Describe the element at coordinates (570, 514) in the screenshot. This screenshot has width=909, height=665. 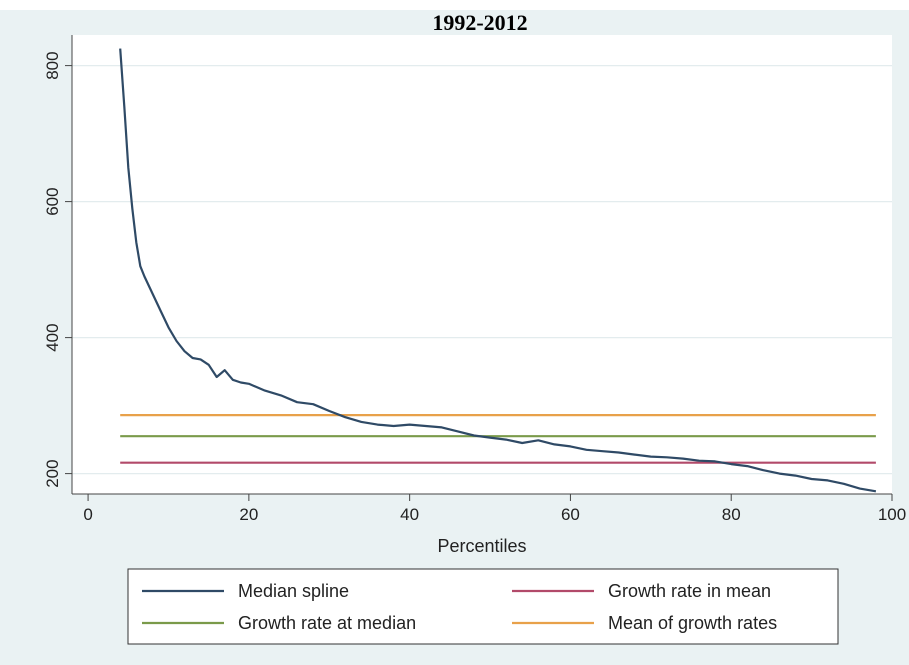
I see `x-tick-label: 60` at that location.